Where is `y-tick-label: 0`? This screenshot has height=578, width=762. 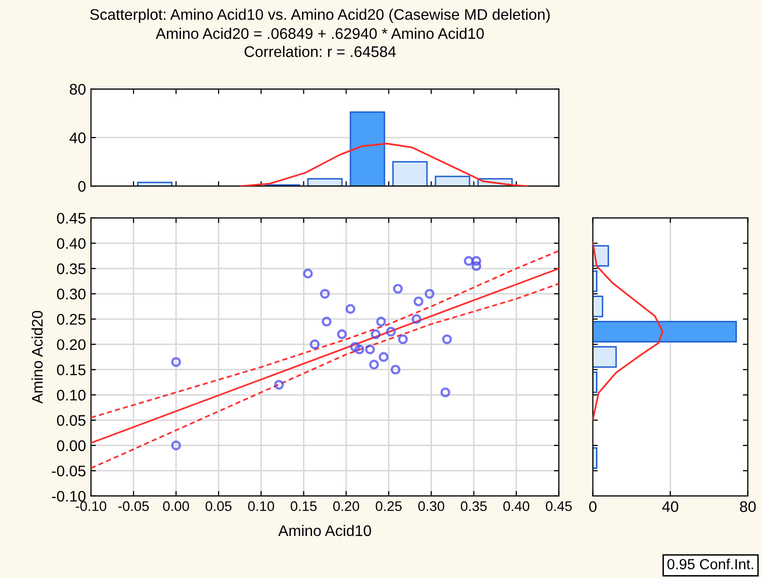
y-tick-label: 0 is located at coordinates (82, 186).